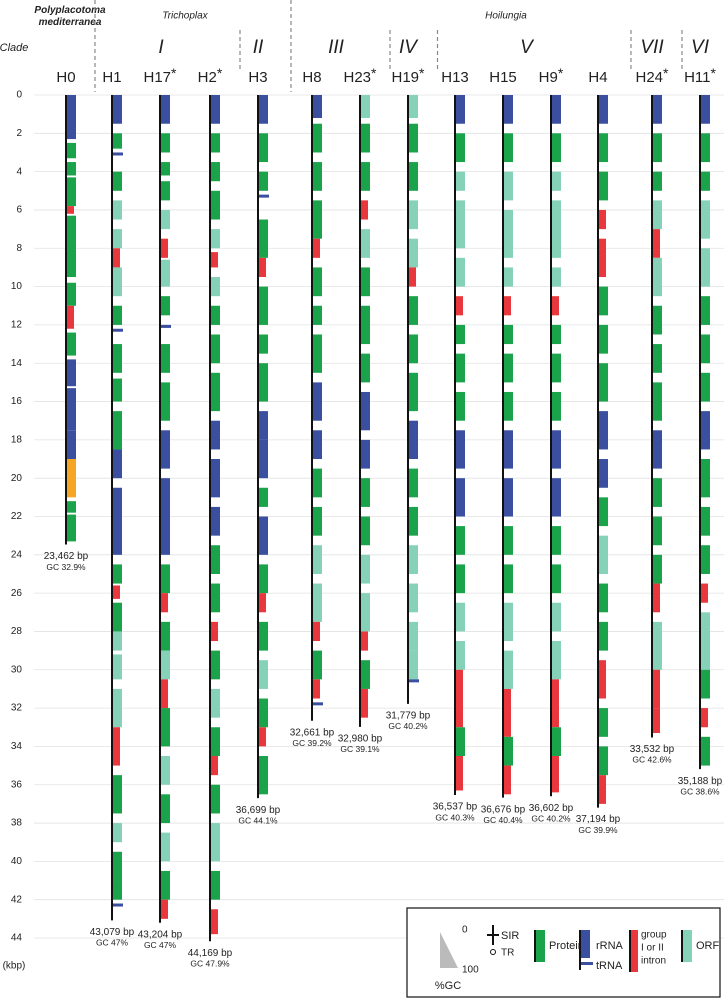 This screenshot has height=1004, width=728. What do you see at coordinates (551, 75) in the screenshot?
I see `genome-label: H9*` at bounding box center [551, 75].